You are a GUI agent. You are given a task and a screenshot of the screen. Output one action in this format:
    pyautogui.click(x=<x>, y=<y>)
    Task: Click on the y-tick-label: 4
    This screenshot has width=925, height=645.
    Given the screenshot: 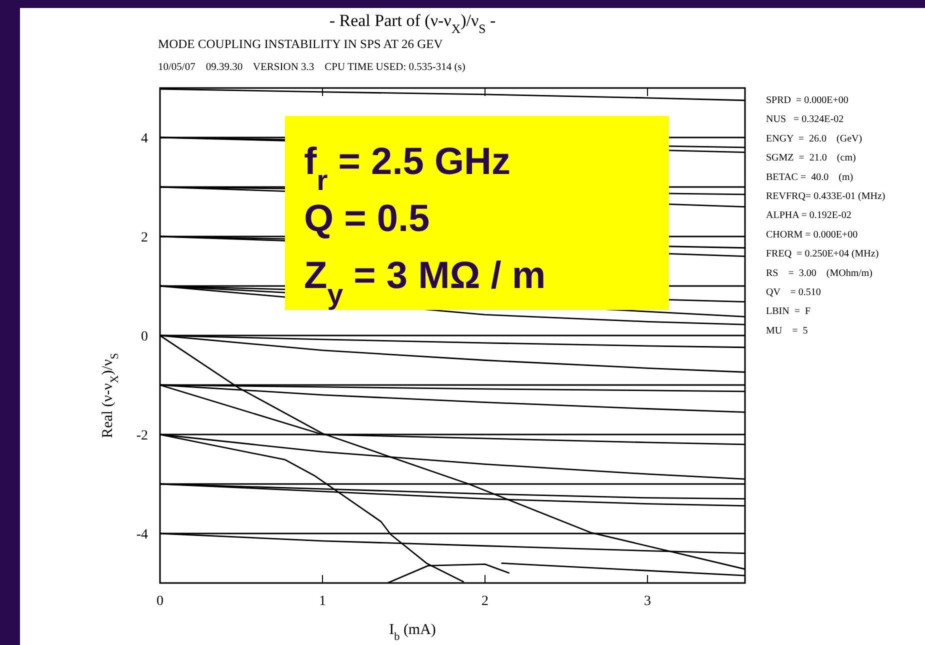 What is the action you would take?
    pyautogui.click(x=144, y=139)
    